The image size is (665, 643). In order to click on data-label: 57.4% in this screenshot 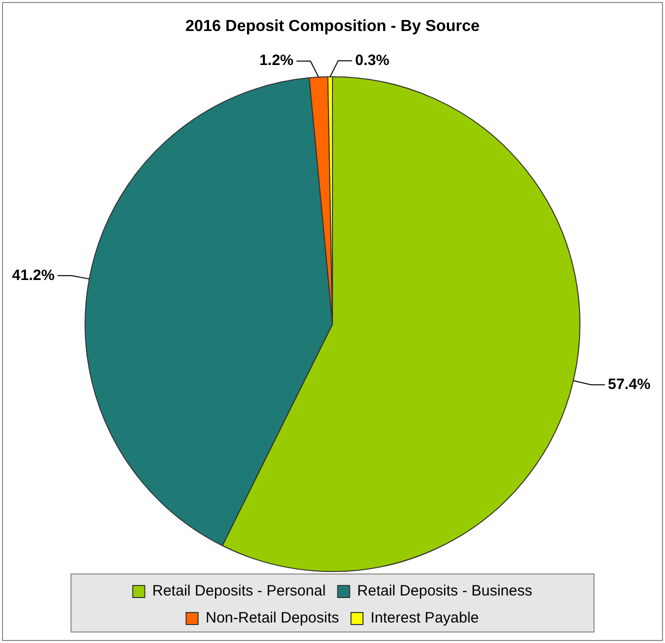, I will do `click(629, 384)`.